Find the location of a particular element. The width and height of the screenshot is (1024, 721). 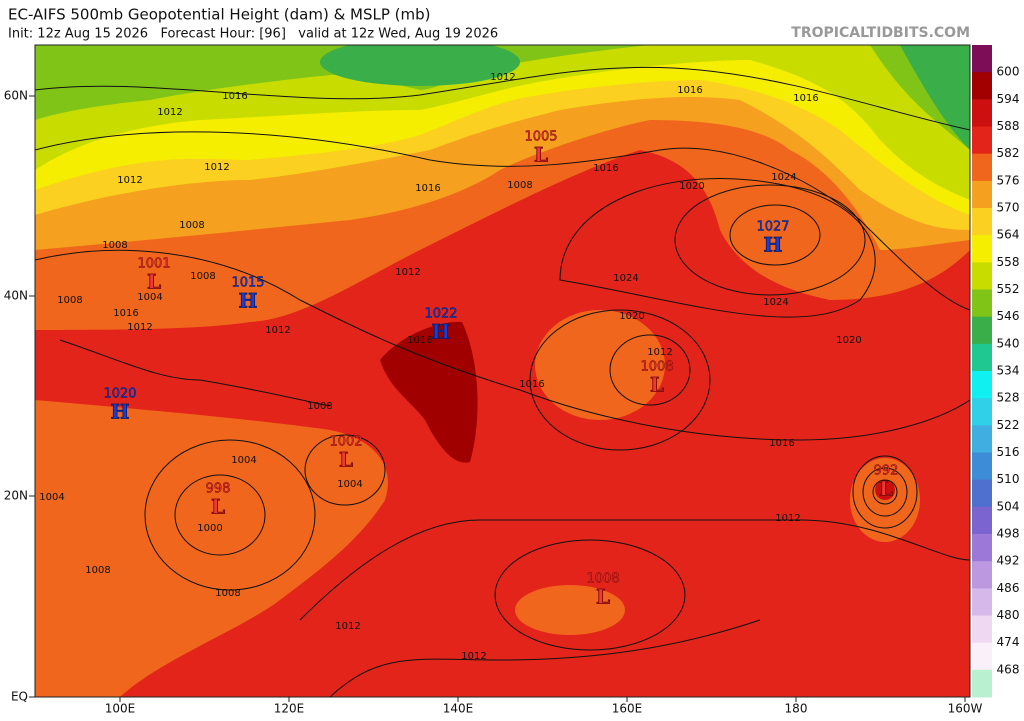

lat-label: 60N is located at coordinates (16, 96).